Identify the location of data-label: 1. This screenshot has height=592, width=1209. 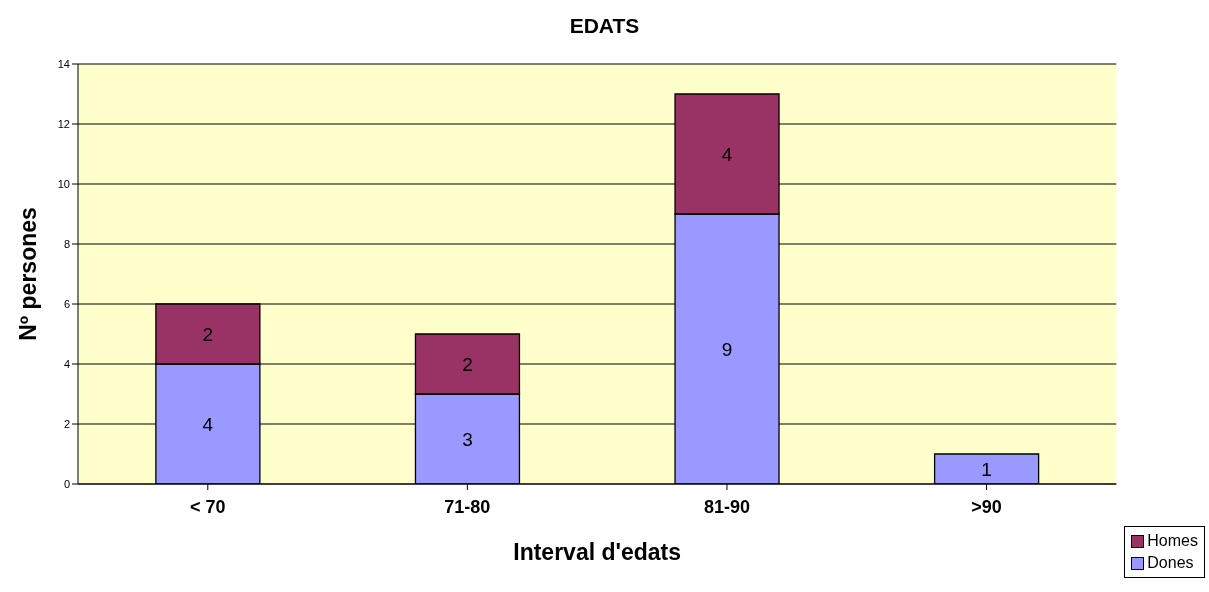
(986, 469).